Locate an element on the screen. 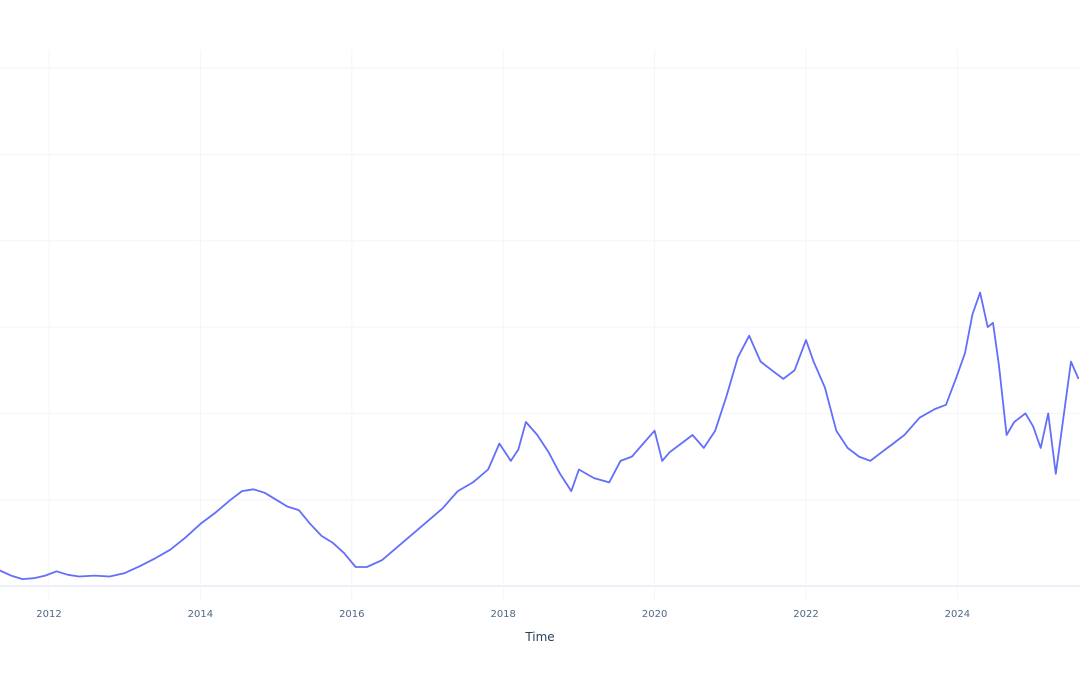 Image resolution: width=1080 pixels, height=675 pixels. x-tick-label: 2014 is located at coordinates (200, 614).